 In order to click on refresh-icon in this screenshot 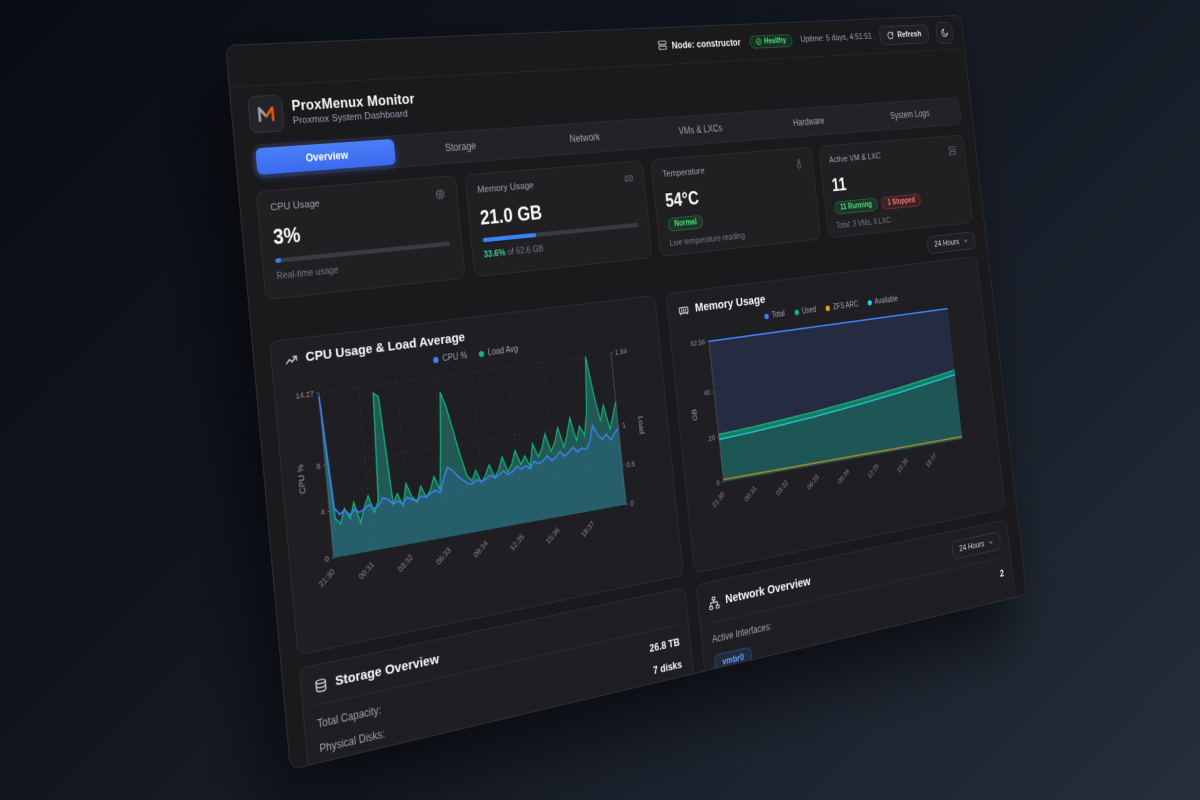, I will do `click(891, 35)`.